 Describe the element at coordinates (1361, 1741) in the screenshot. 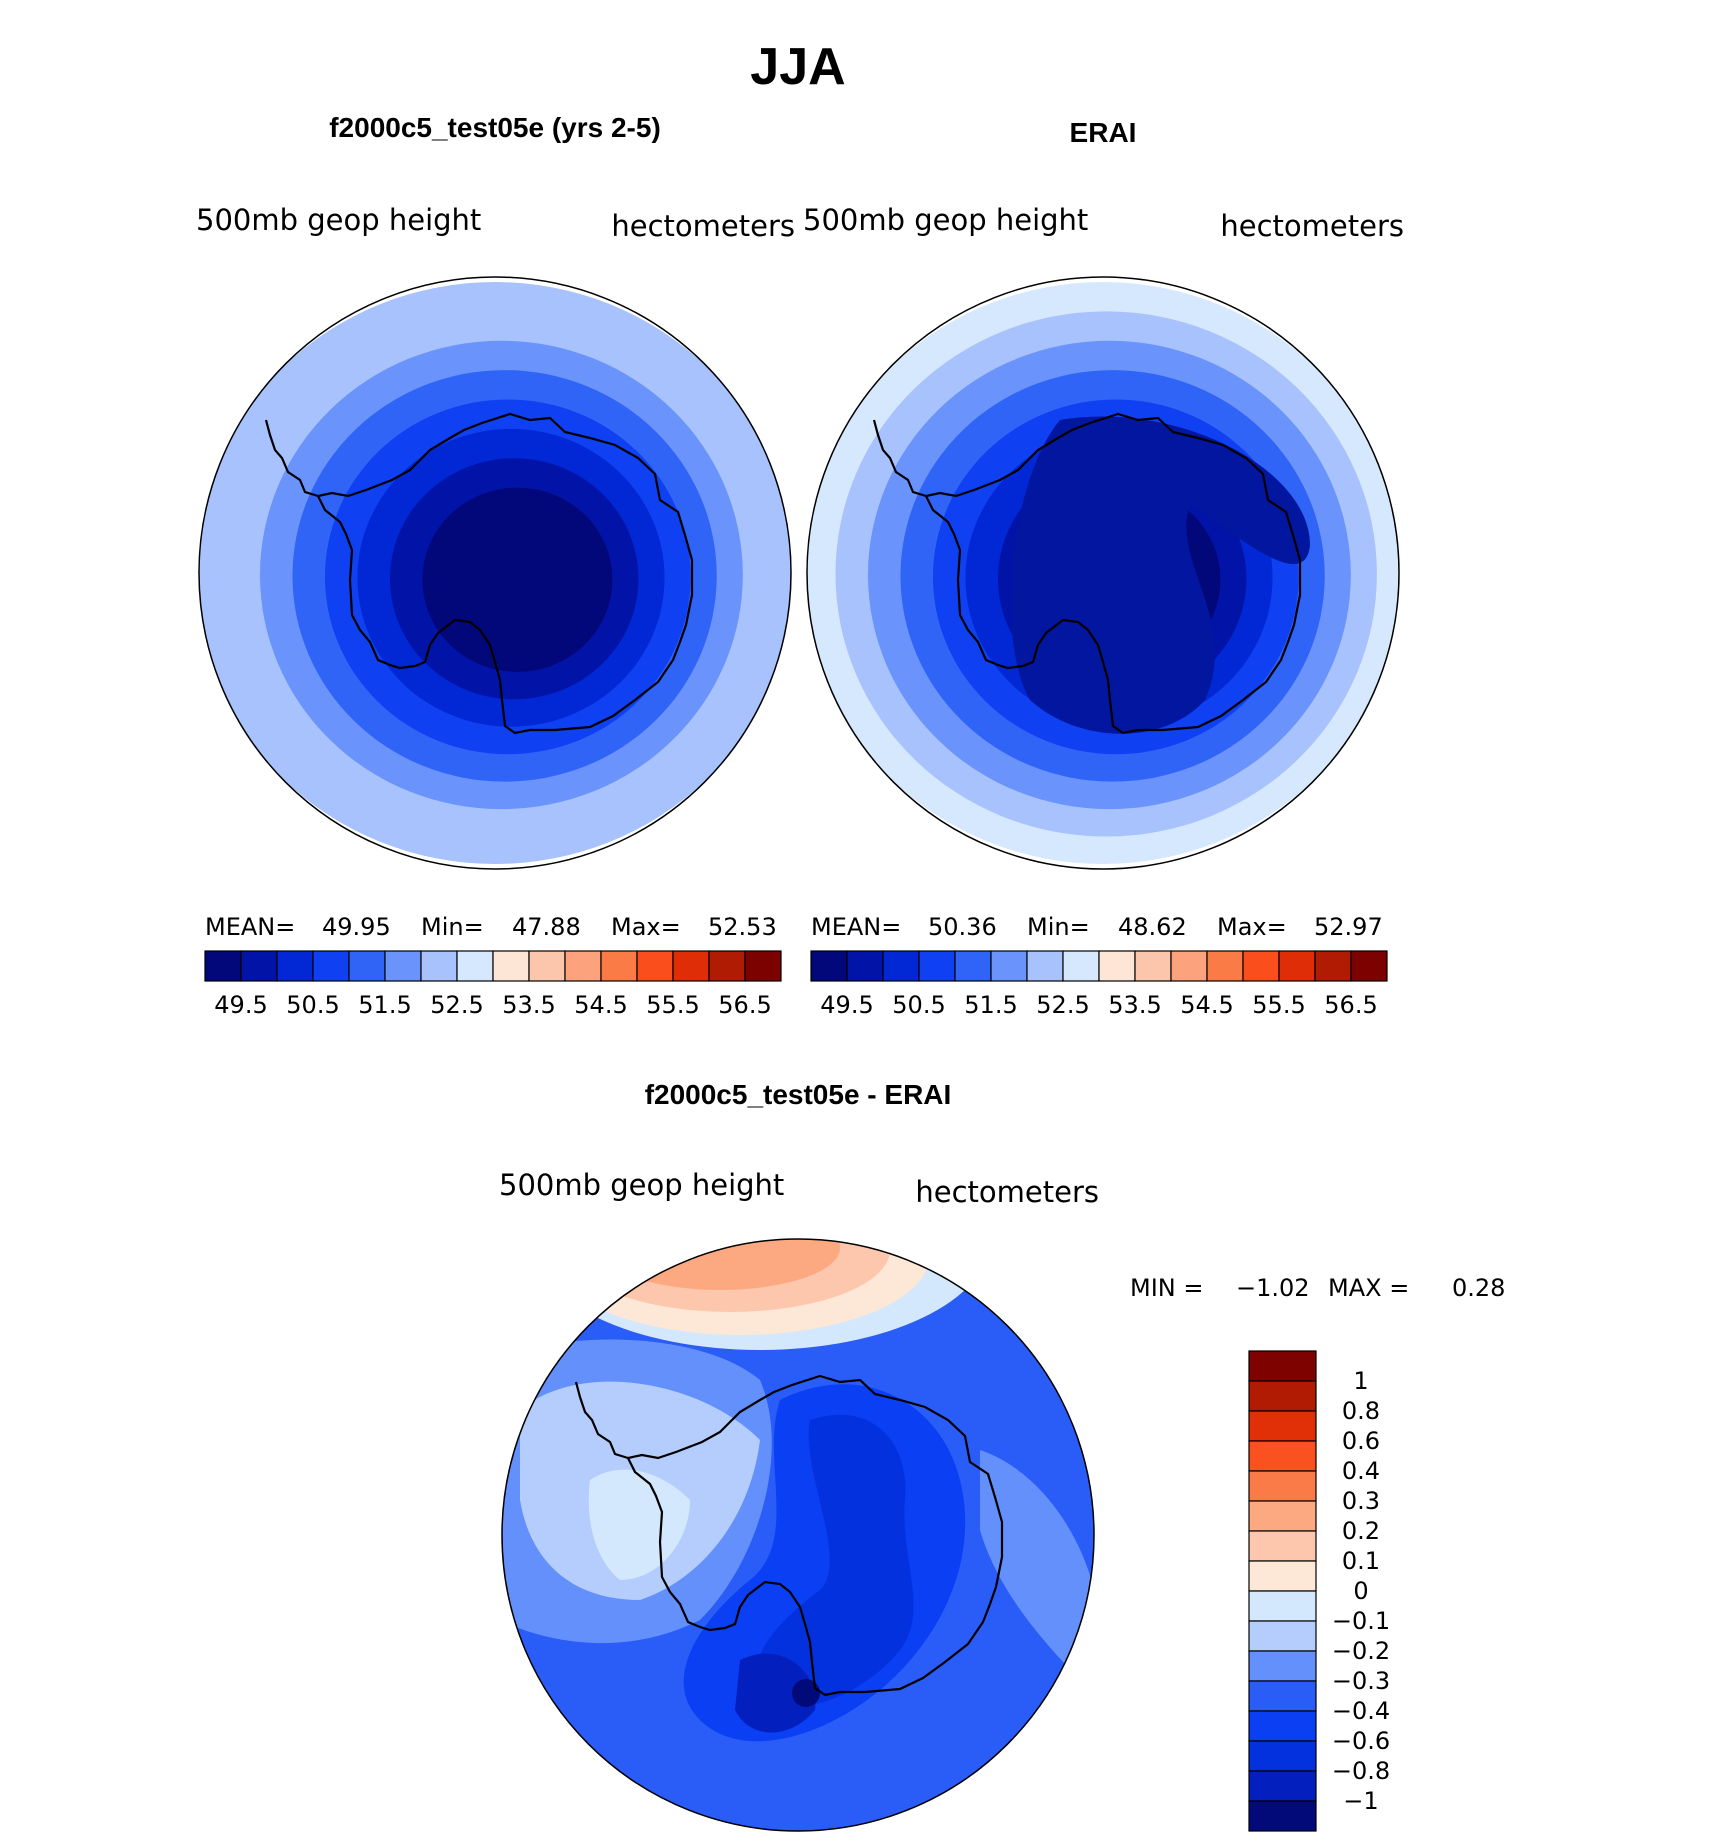

I see `panel-diff-colorbar-tick: −0.6` at that location.